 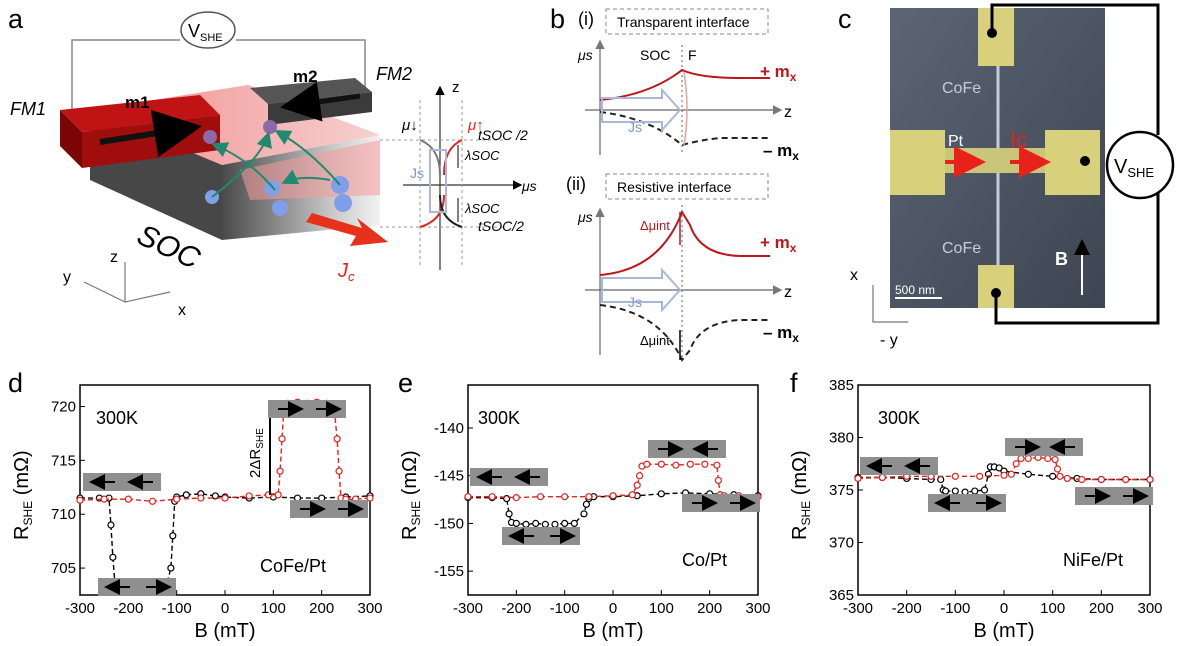 What do you see at coordinates (709, 608) in the screenshot?
I see `e-xtick-label-5: 200` at bounding box center [709, 608].